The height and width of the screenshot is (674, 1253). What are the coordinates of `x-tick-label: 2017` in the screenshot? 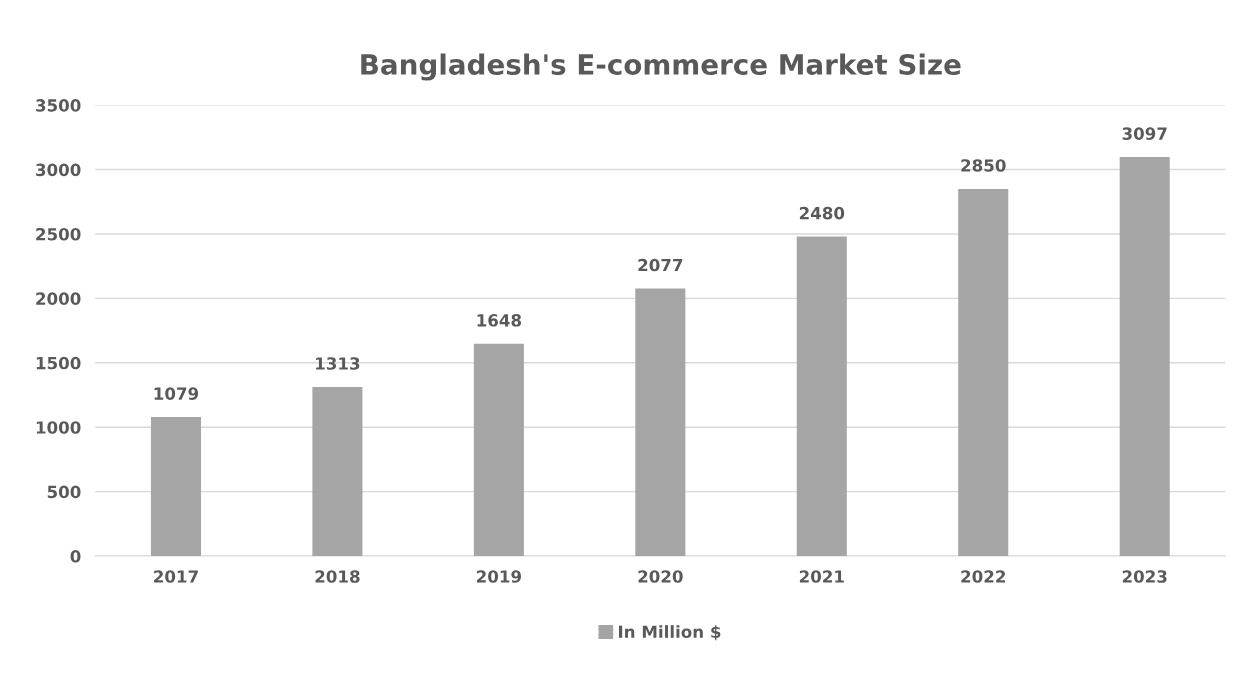 It's located at (176, 576).